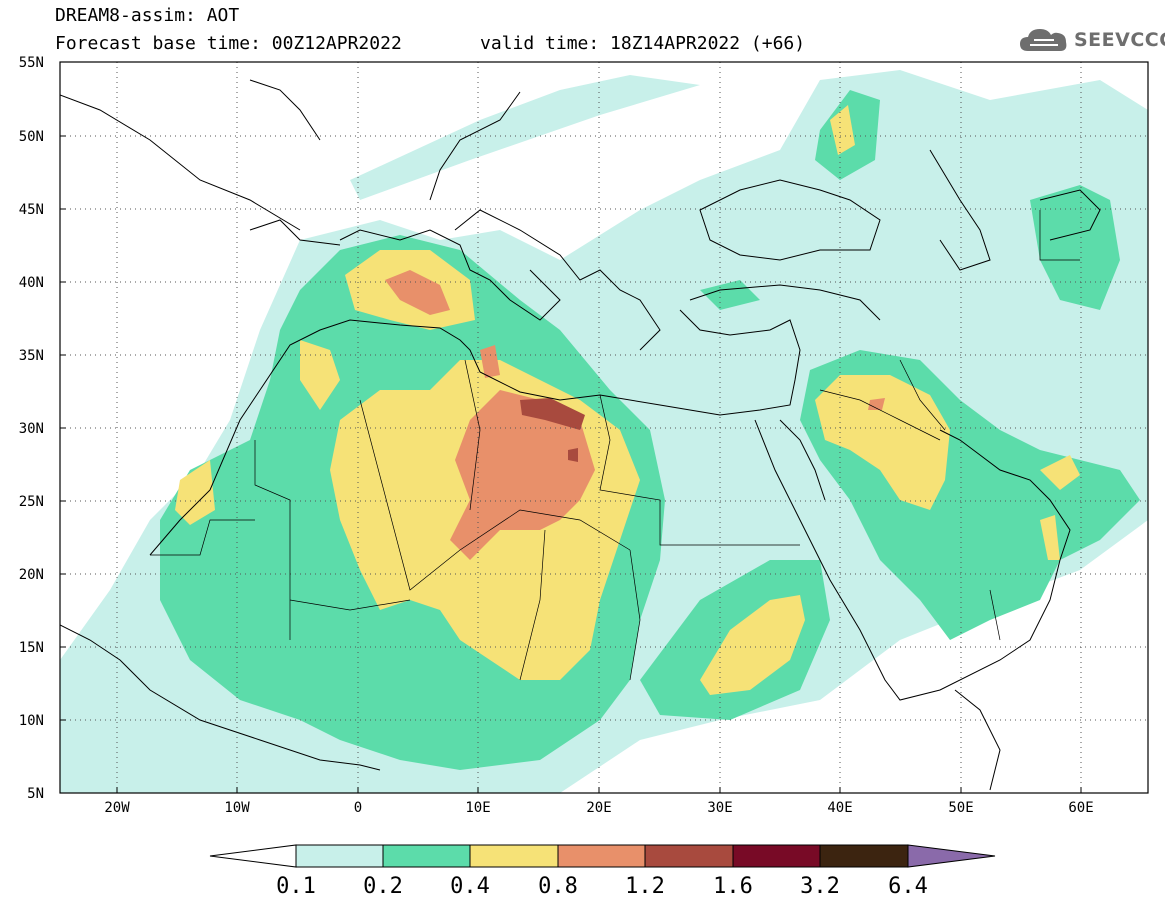 This screenshot has height=905, width=1165. Describe the element at coordinates (31, 356) in the screenshot. I see `lat-label: 35N` at that location.